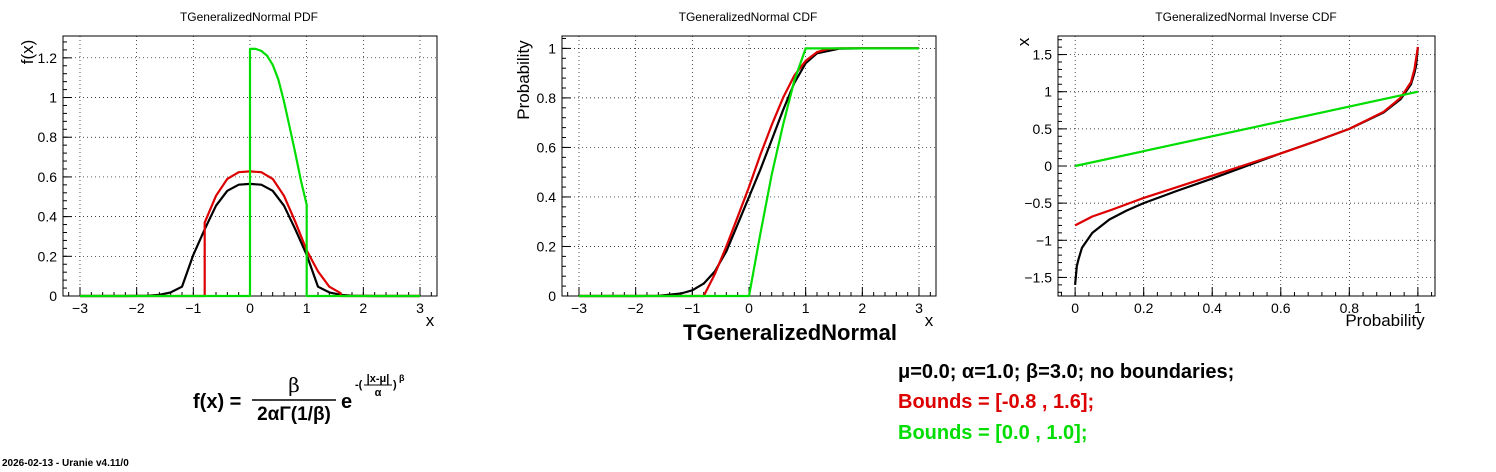  Describe the element at coordinates (359, 385) in the screenshot. I see `formula-exp-sign: -(` at that location.